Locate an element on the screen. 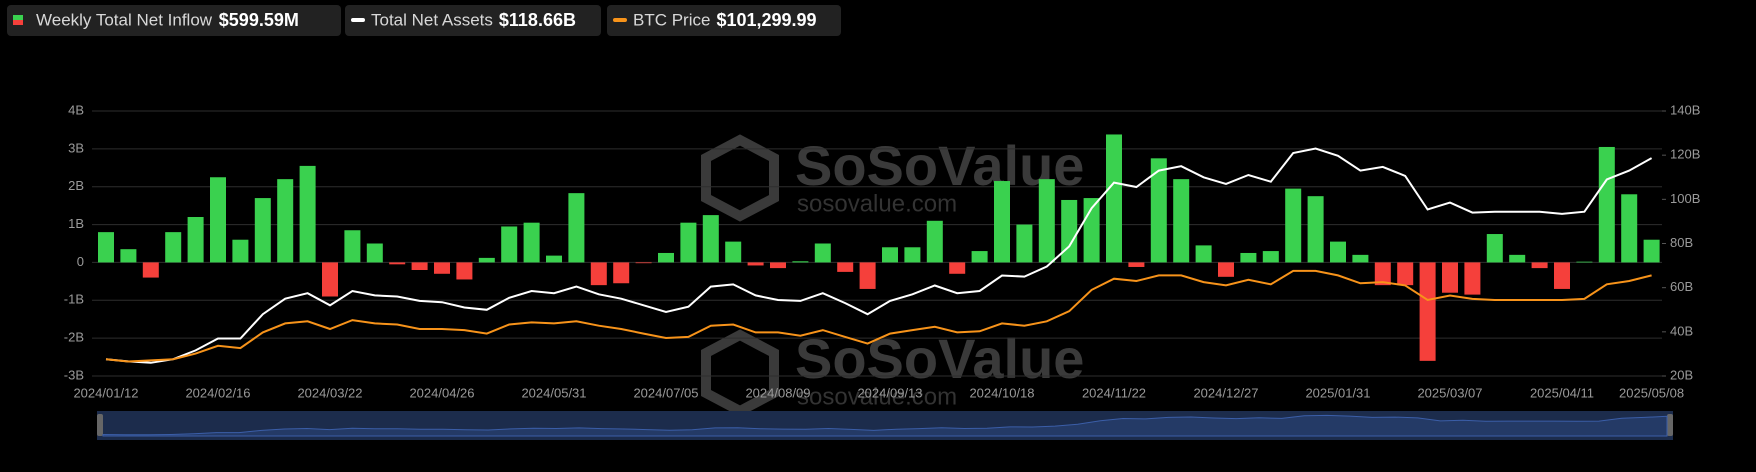 Image resolution: width=1756 pixels, height=472 pixels. x-tick-label: 2025/03/07 is located at coordinates (1449, 392).